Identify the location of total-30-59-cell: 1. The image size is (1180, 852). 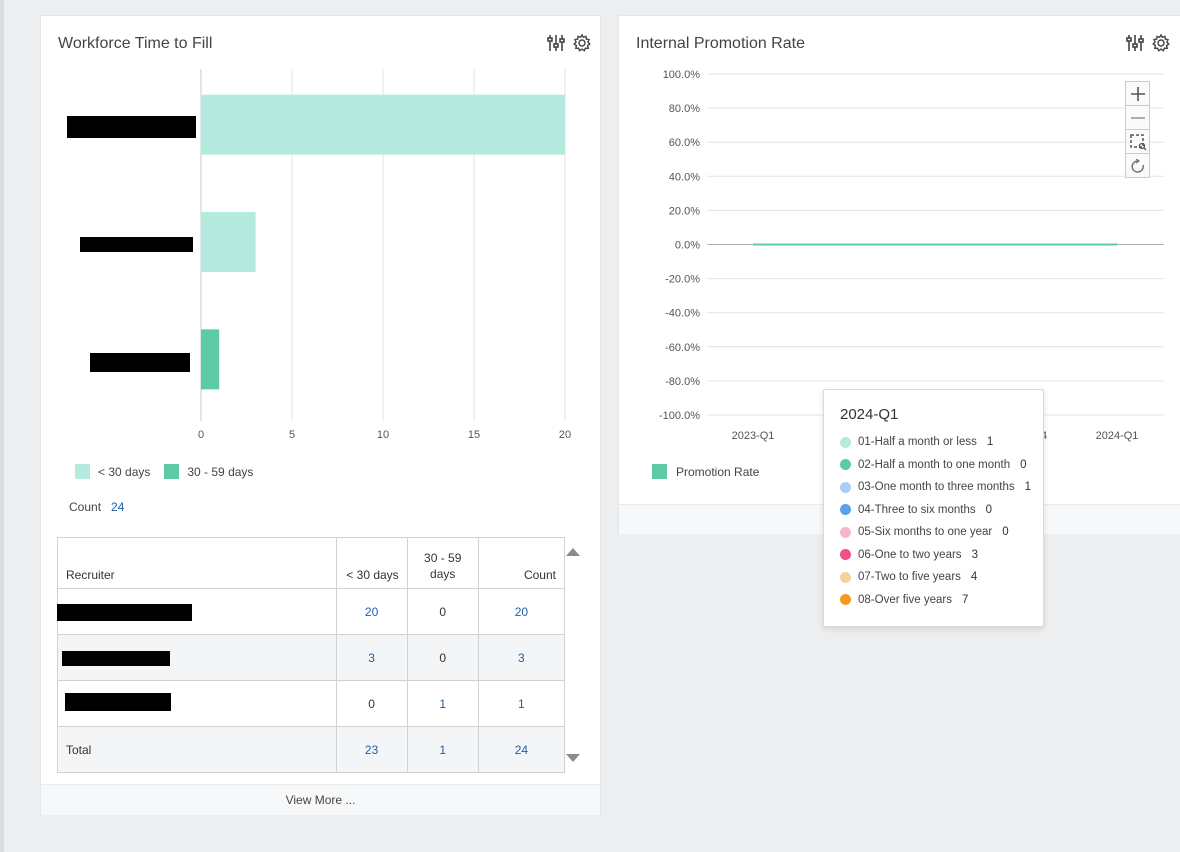
(442, 749).